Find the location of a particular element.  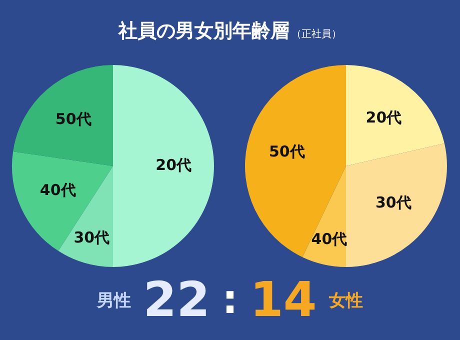

text: （正社員） is located at coordinates (317, 34).